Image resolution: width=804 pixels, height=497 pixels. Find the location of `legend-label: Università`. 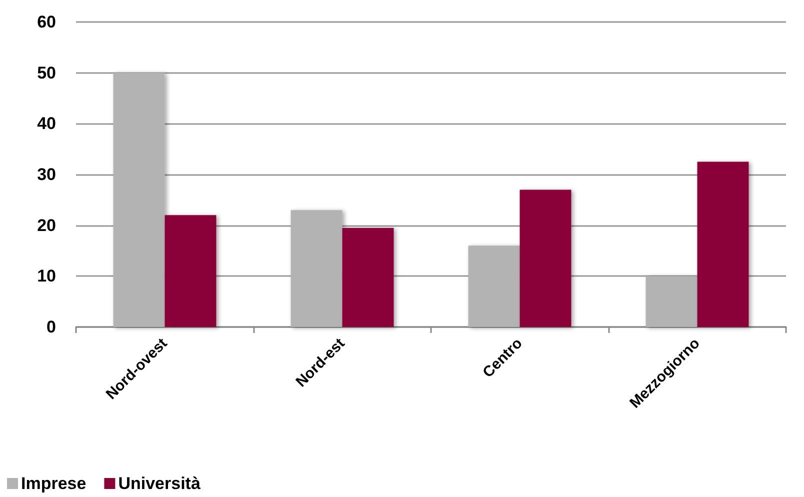

legend-label: Università is located at coordinates (159, 483).